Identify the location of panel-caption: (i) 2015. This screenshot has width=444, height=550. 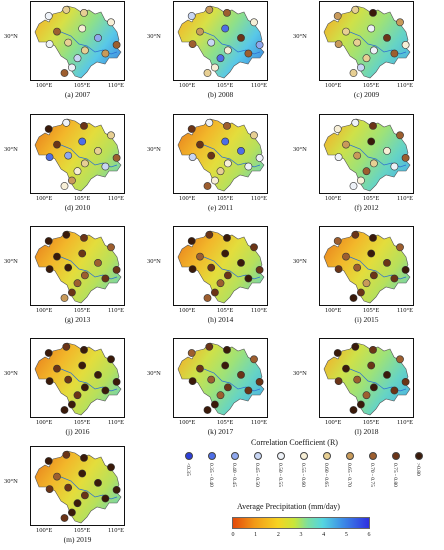
(366, 319).